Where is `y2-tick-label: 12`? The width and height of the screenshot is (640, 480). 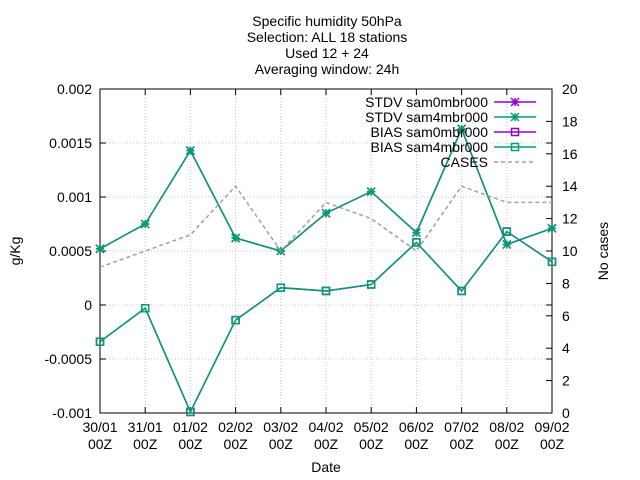
y2-tick-label: 12 is located at coordinates (570, 219).